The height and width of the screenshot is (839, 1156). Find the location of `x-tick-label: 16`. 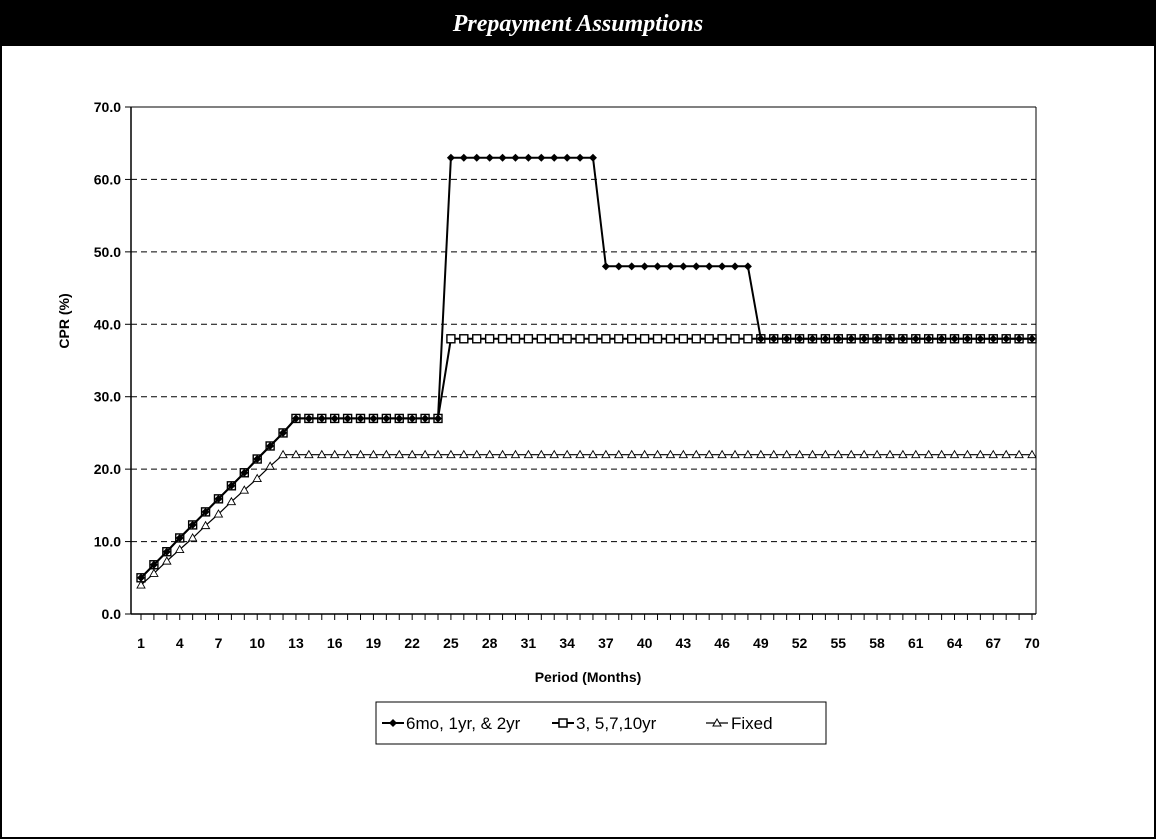

x-tick-label: 16 is located at coordinates (335, 643).